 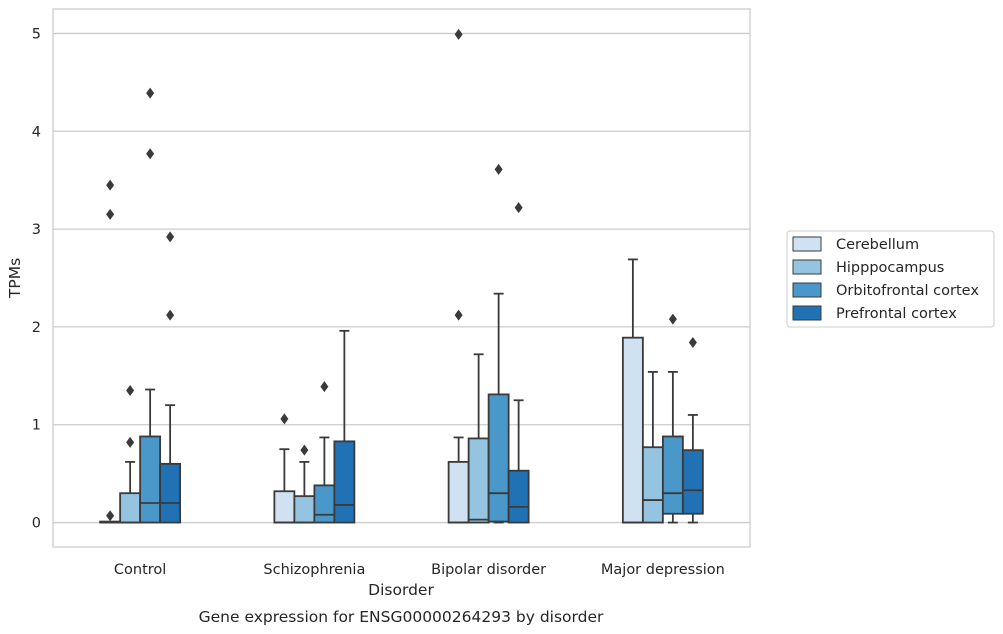 I want to click on legend-label: Orbitofrontal cortex, so click(x=907, y=291).